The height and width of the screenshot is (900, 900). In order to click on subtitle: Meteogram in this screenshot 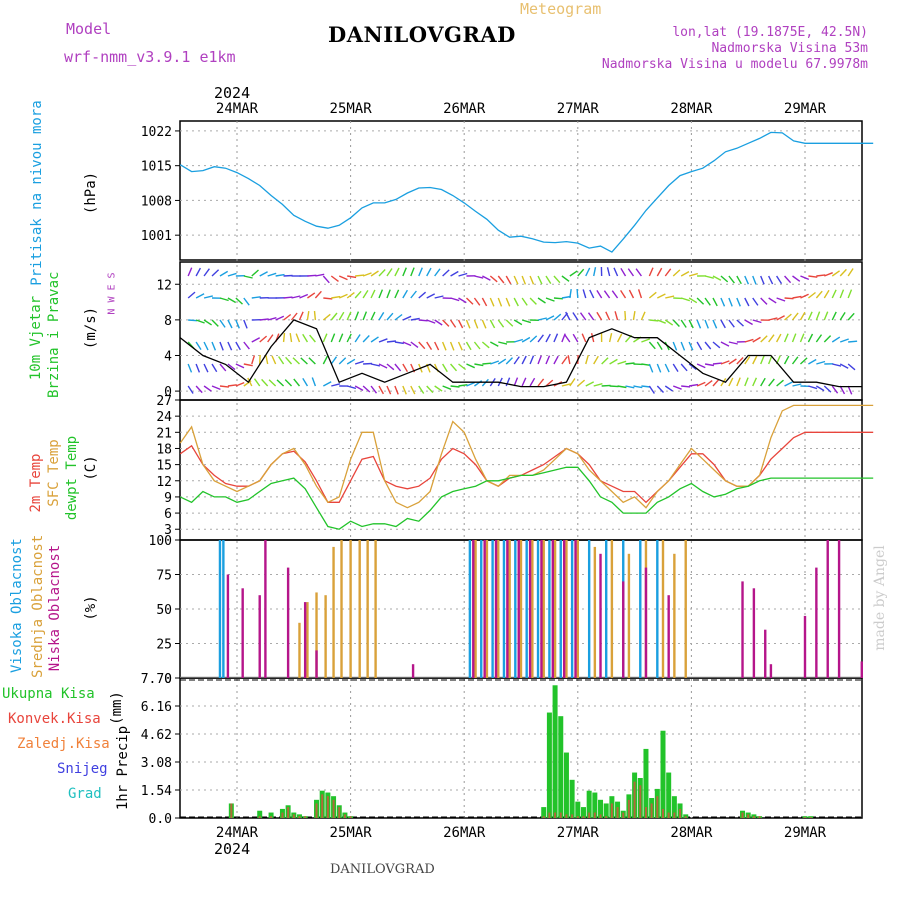, I will do `click(561, 9)`.